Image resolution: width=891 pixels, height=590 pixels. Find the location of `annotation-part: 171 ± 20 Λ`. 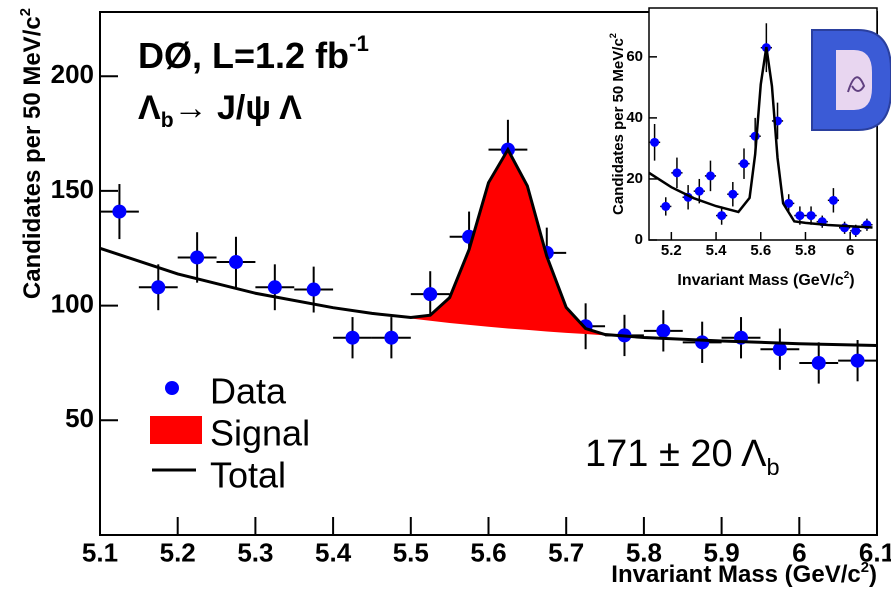

annotation-part: 171 ± 20 Λ is located at coordinates (676, 454).